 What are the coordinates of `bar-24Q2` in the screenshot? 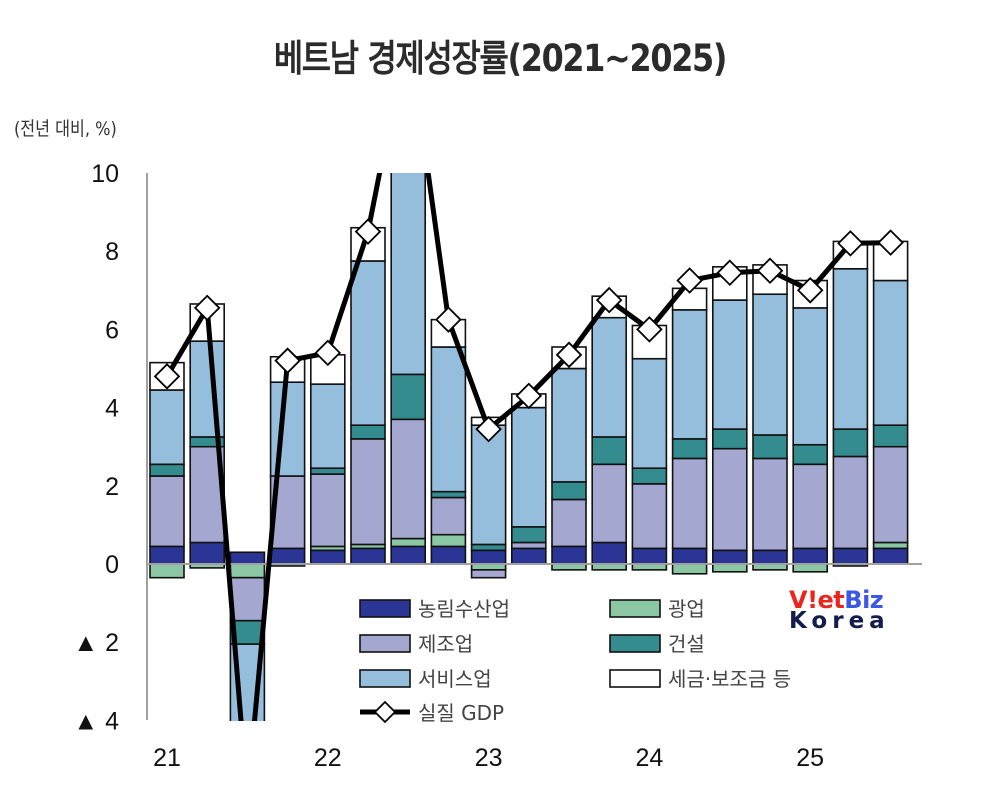 It's located at (689, 431).